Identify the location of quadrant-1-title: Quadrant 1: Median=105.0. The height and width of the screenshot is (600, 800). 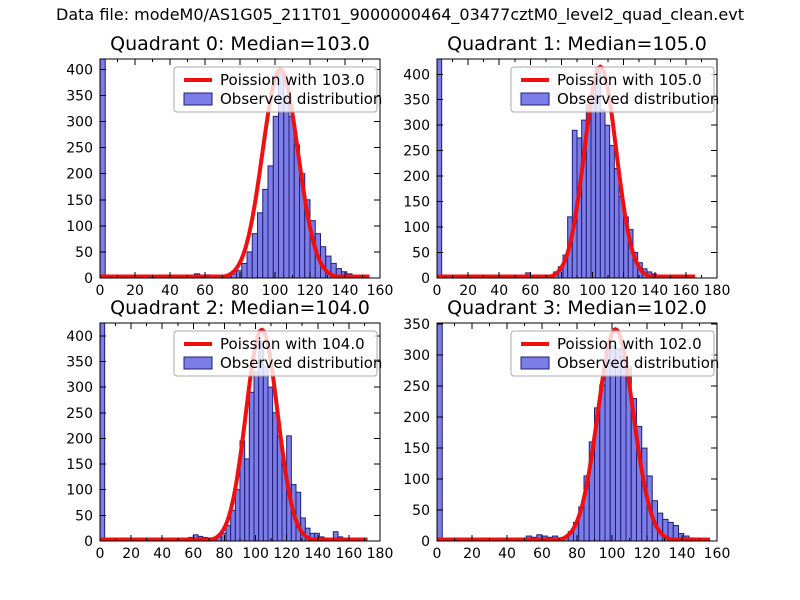
(577, 44).